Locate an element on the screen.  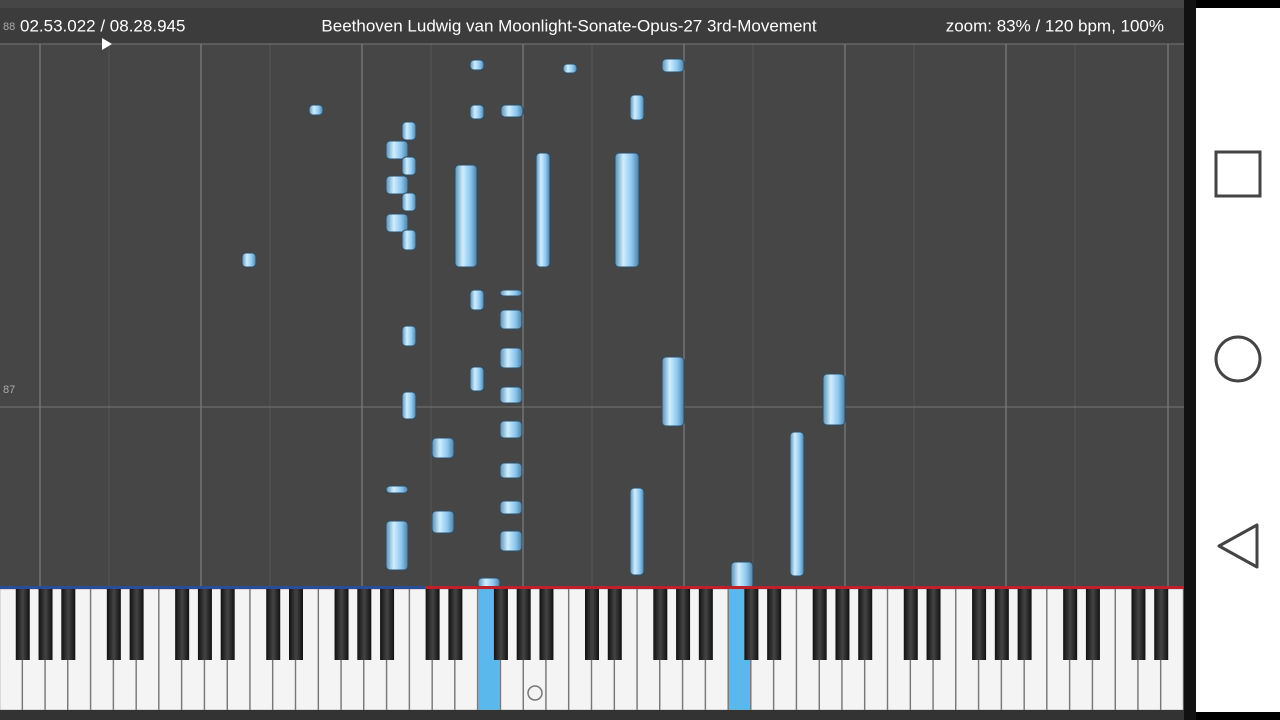
home-button is located at coordinates (1238, 359).